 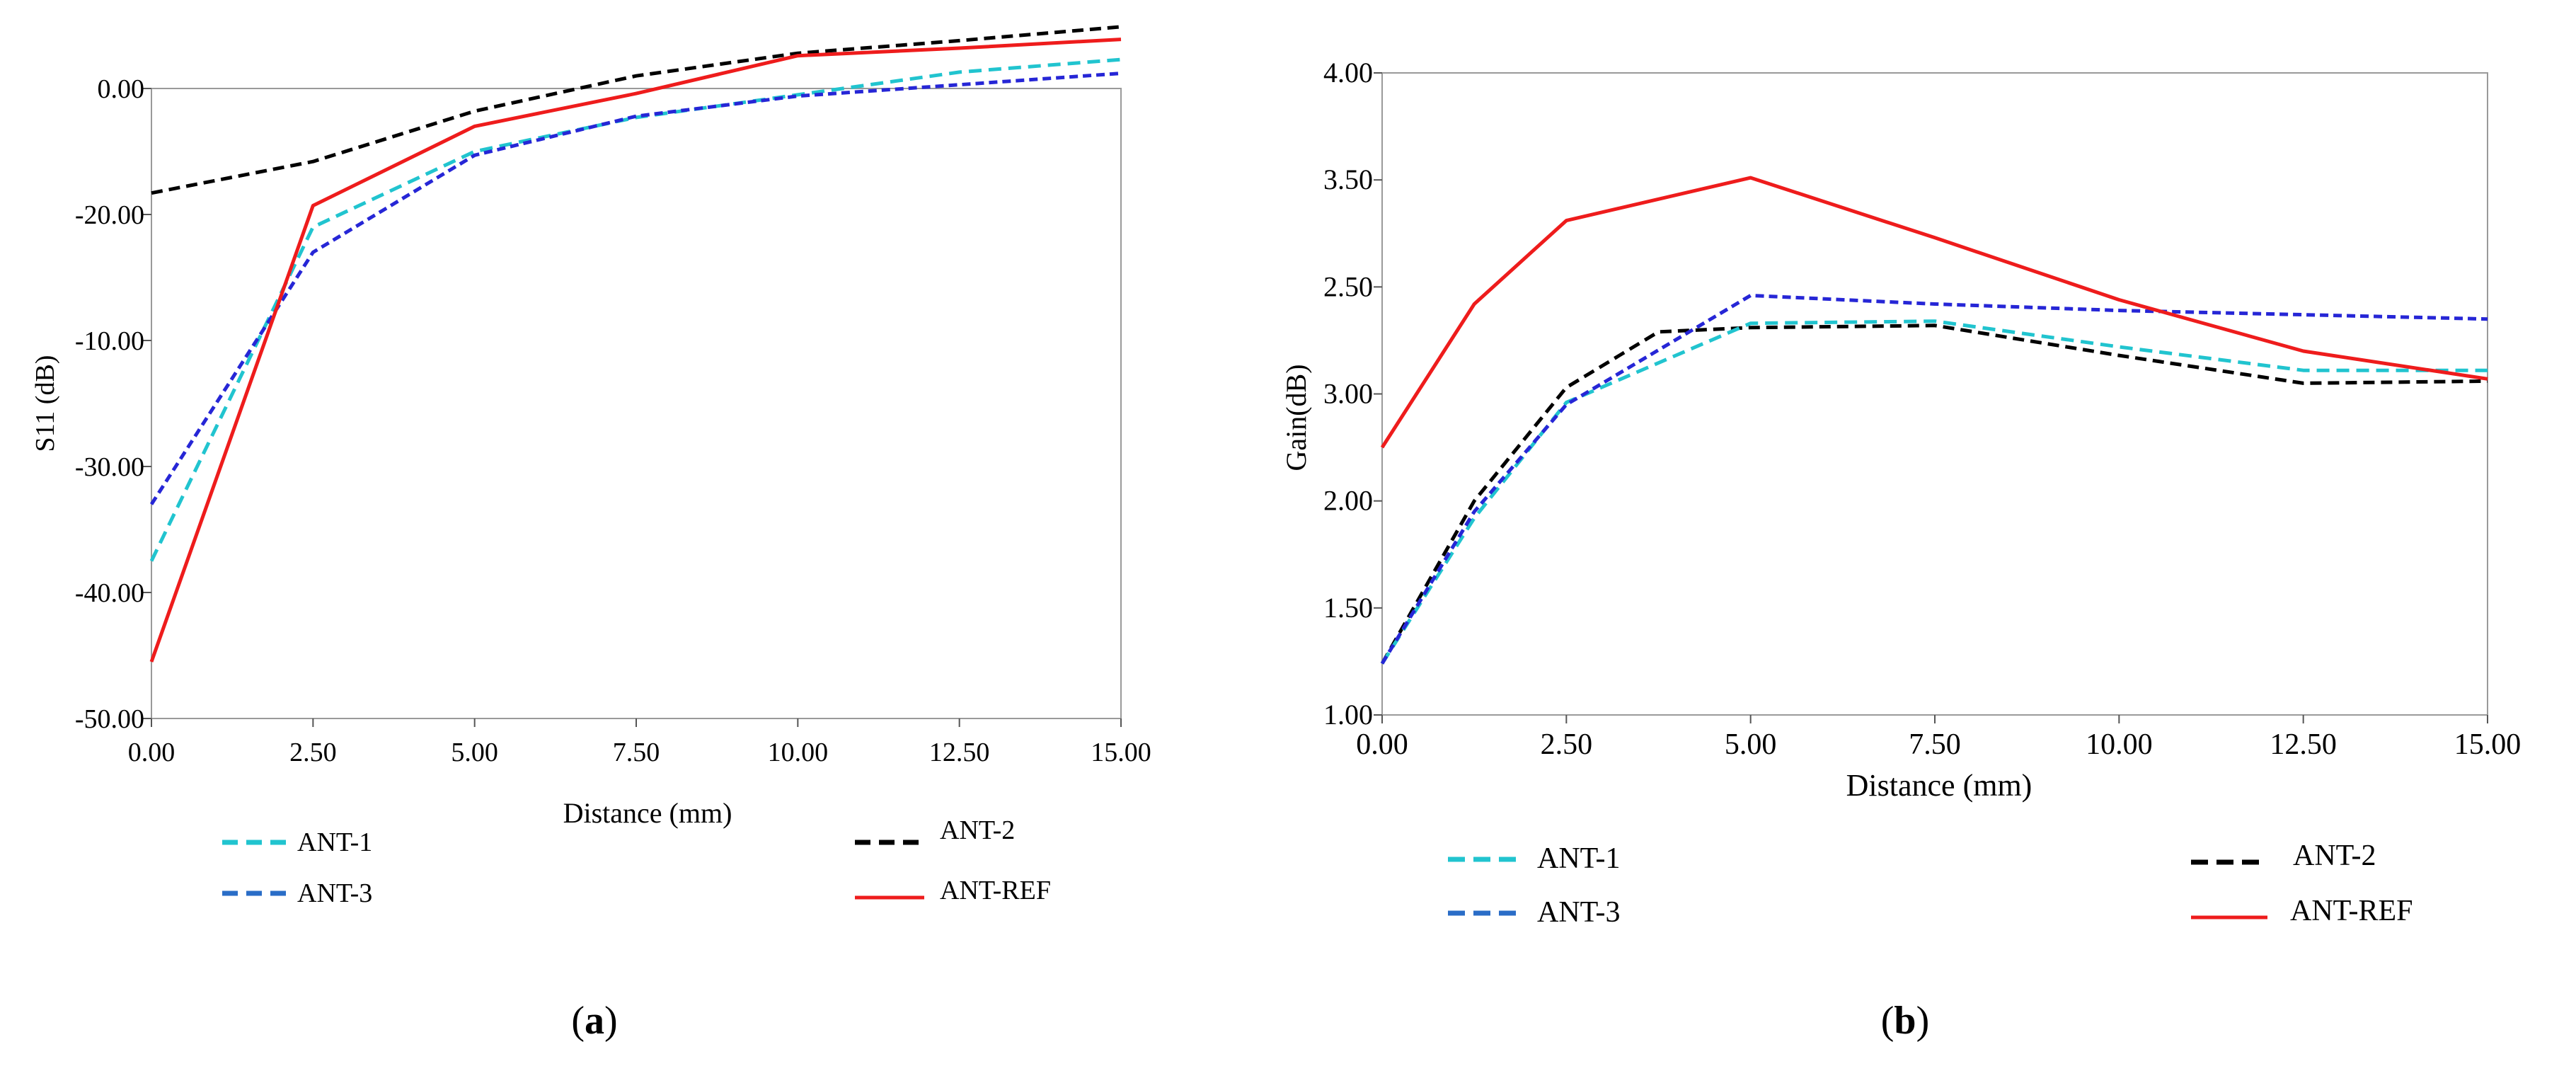 I want to click on y-tick-label: -40.00, so click(x=109, y=593).